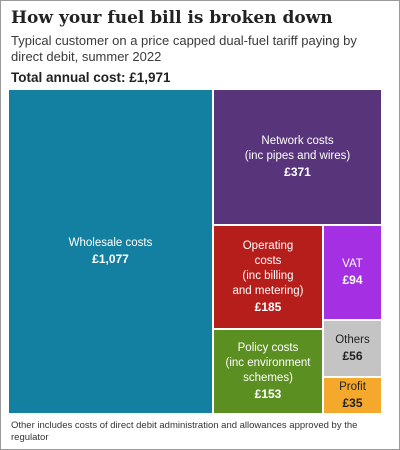 The image size is (400, 450). What do you see at coordinates (268, 307) in the screenshot?
I see `tile-value: £185` at bounding box center [268, 307].